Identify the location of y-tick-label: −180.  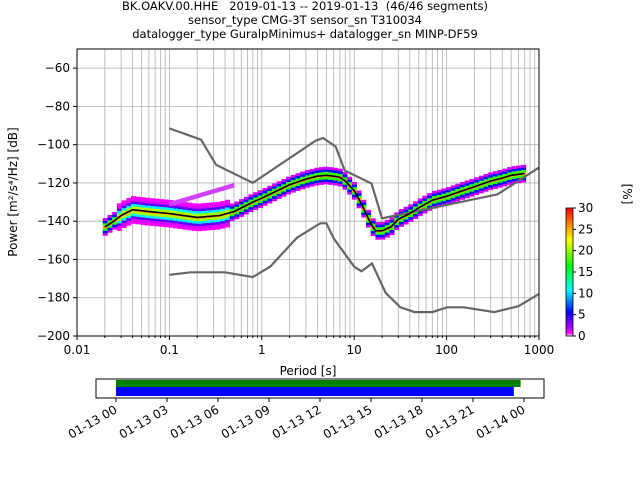
(53, 298).